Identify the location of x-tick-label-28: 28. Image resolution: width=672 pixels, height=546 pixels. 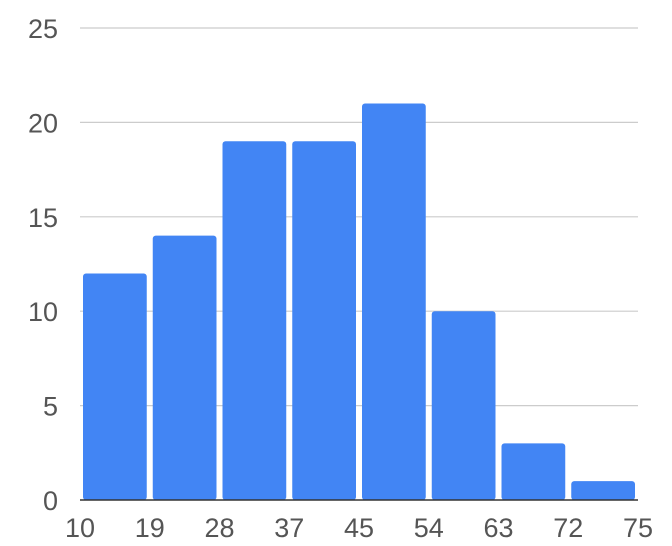
(219, 528).